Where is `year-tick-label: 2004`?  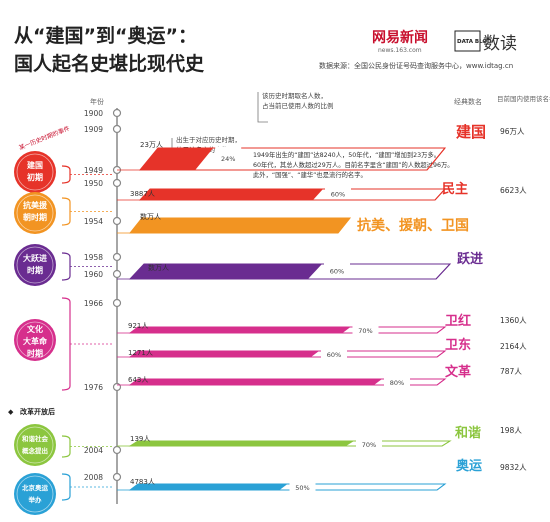
year-tick-label: 2004 is located at coordinates (93, 450).